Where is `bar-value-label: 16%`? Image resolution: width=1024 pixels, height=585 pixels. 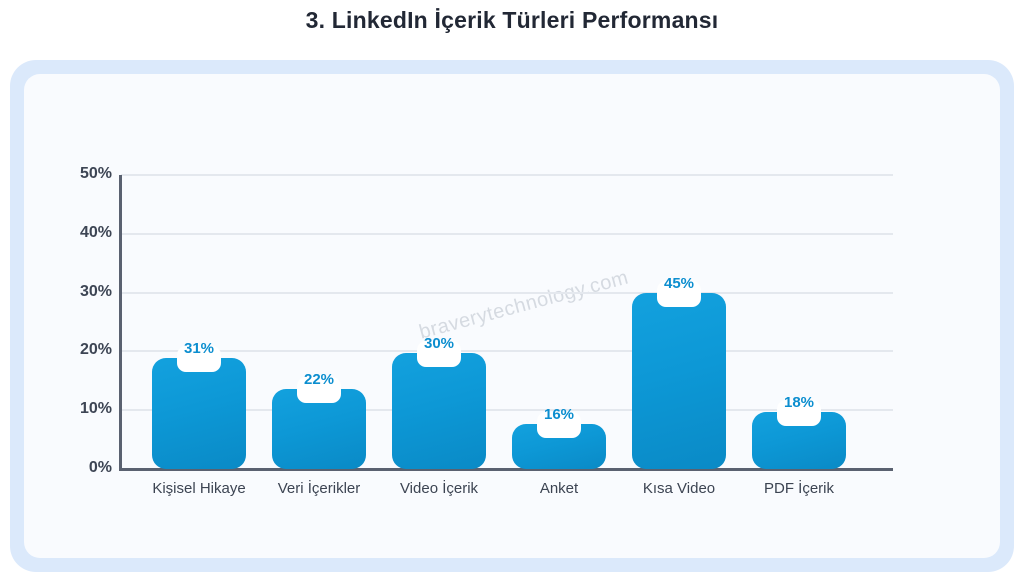 bar-value-label: 16% is located at coordinates (559, 414).